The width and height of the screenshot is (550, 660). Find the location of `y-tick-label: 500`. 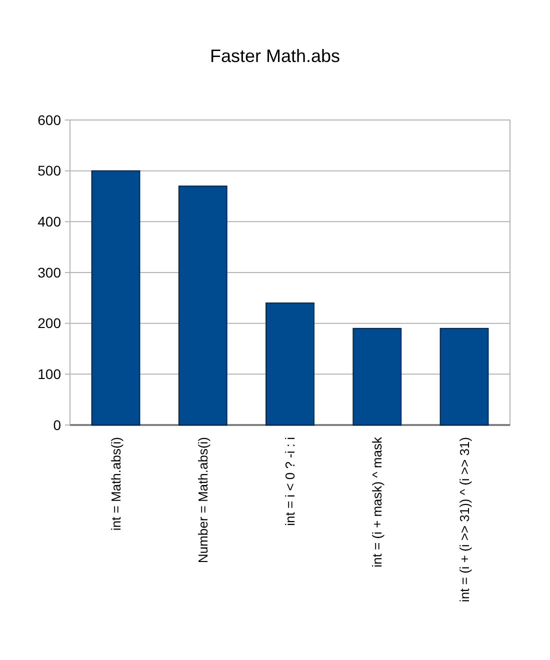

y-tick-label: 500 is located at coordinates (50, 170).